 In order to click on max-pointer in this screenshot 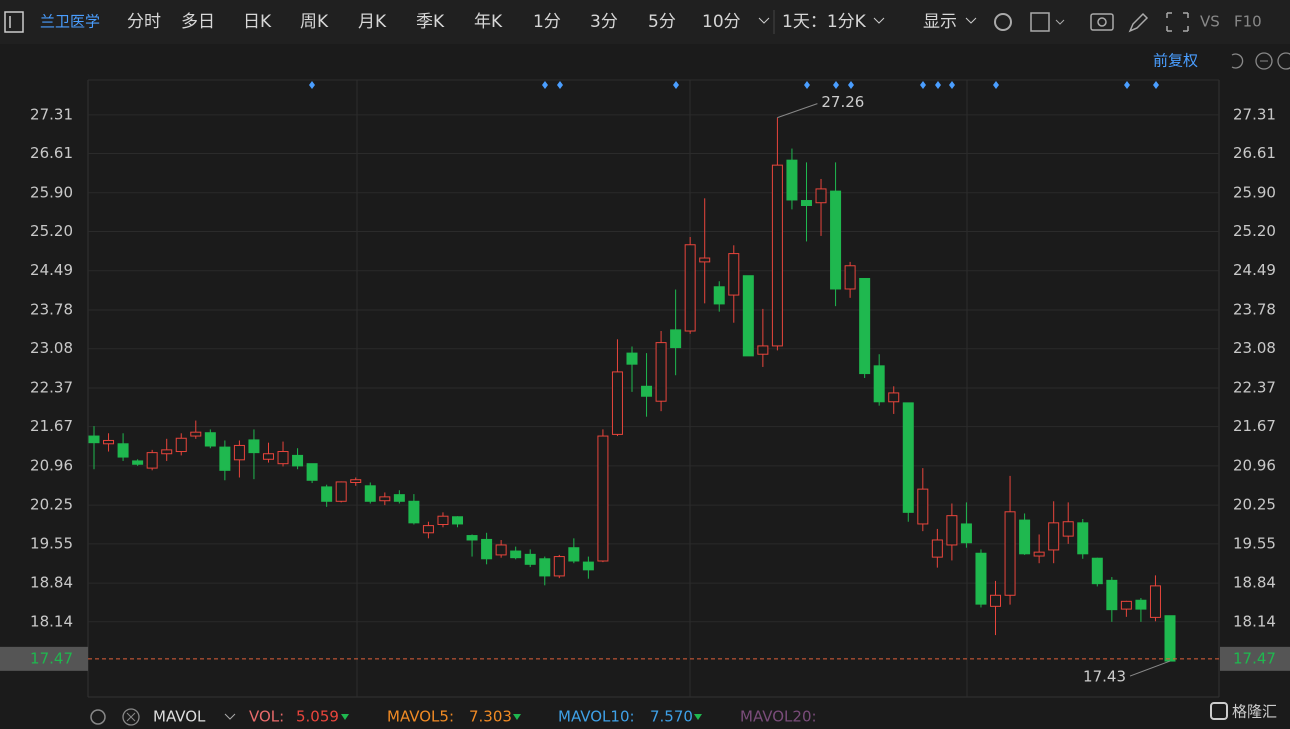, I will do `click(797, 111)`.